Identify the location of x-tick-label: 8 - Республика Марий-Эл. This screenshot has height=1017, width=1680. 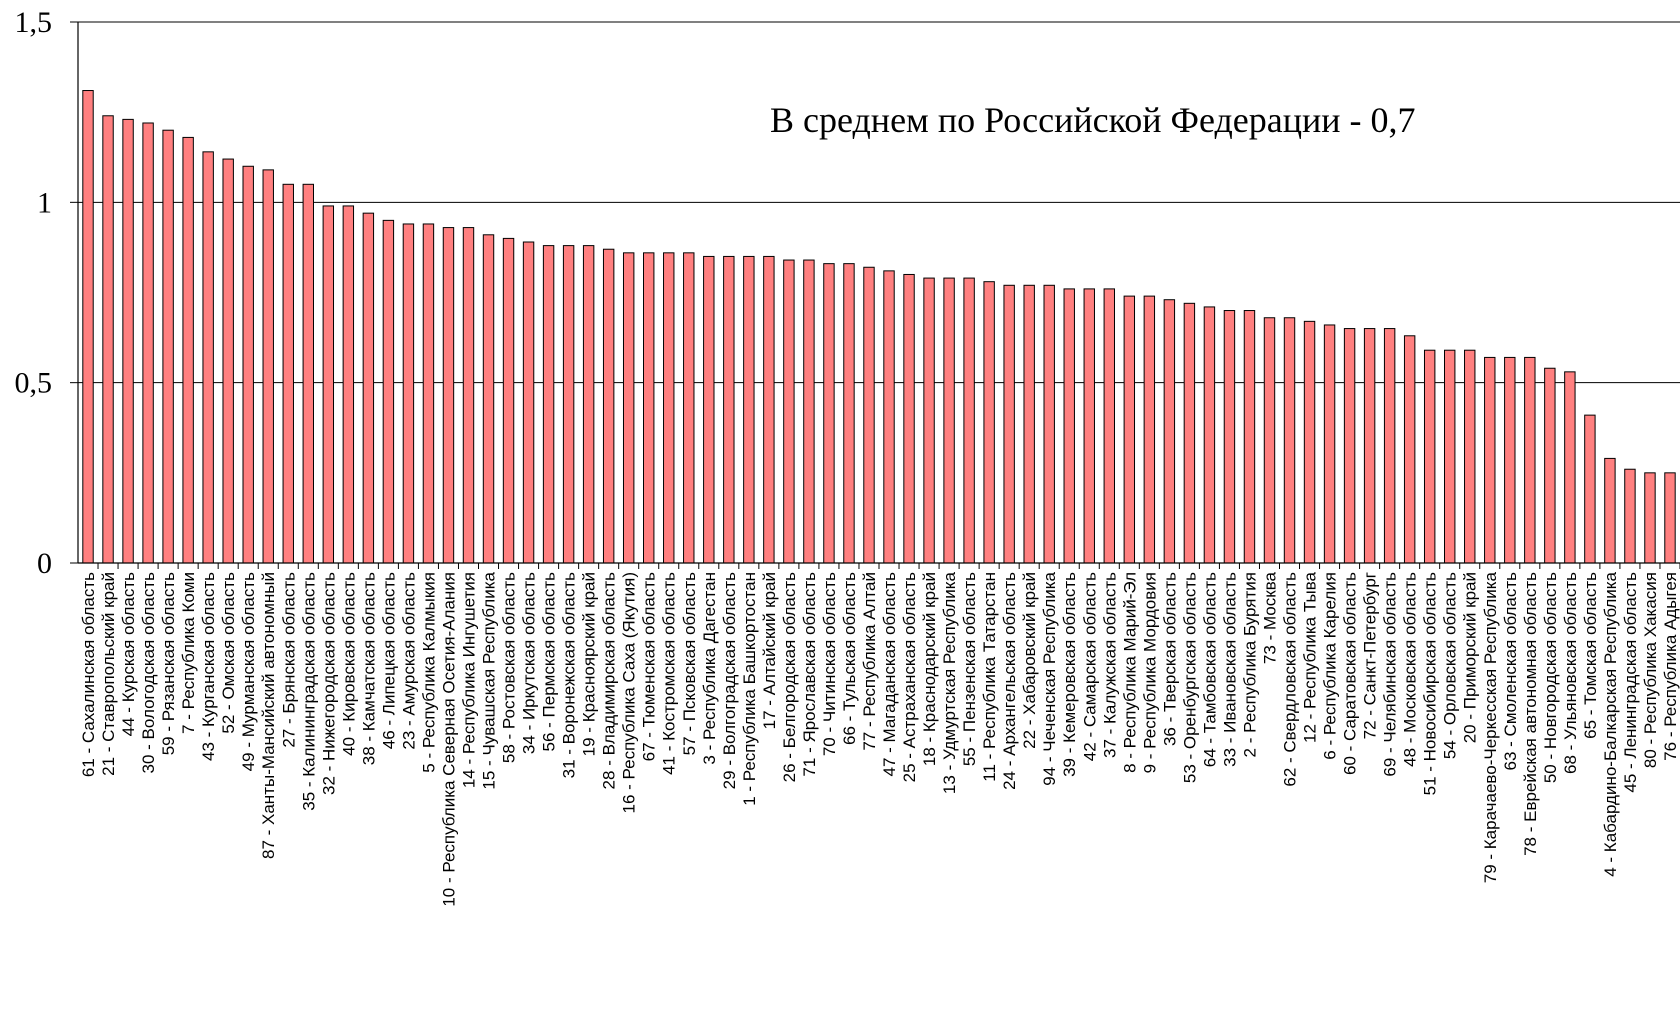
(1129, 672).